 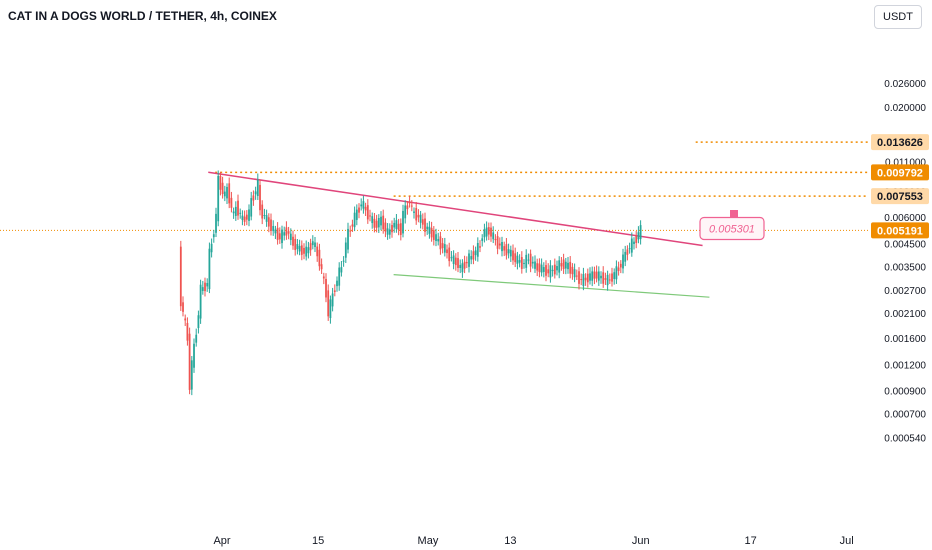 What do you see at coordinates (221, 541) in the screenshot?
I see `x-tick-label: Apr` at bounding box center [221, 541].